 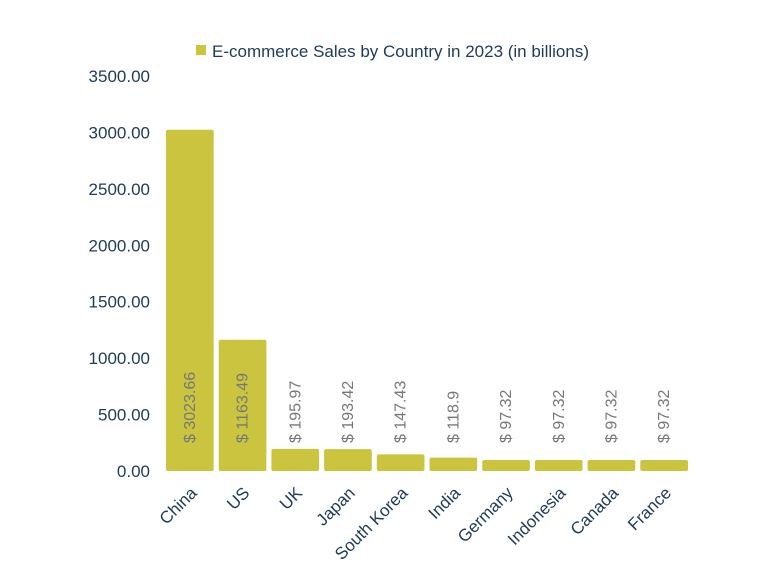 I want to click on x-tick-label: US, so click(x=238, y=498).